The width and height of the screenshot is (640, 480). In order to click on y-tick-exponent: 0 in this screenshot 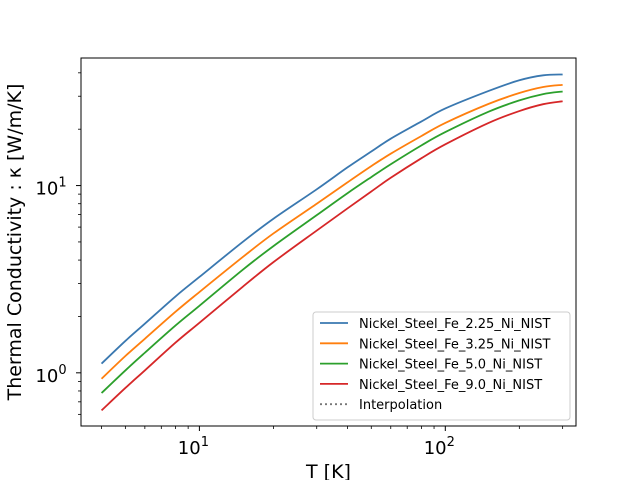, I will do `click(62, 370)`.